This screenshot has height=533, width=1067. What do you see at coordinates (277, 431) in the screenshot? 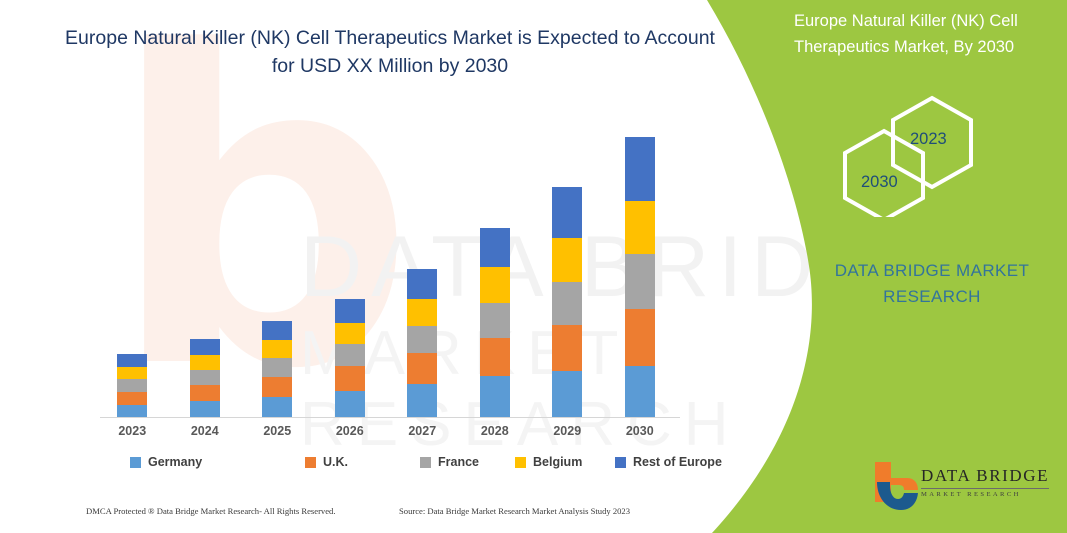
I see `x-tick-2025: 2025` at bounding box center [277, 431].